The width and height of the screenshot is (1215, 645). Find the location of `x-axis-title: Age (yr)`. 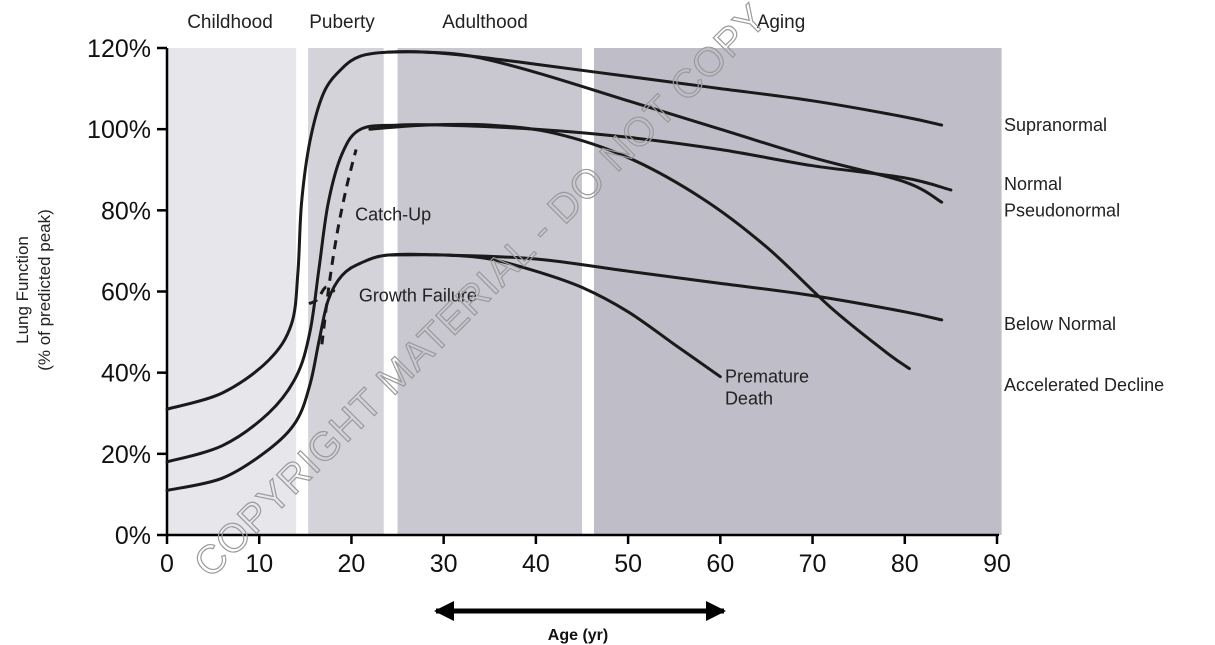

x-axis-title: Age (yr) is located at coordinates (578, 635).